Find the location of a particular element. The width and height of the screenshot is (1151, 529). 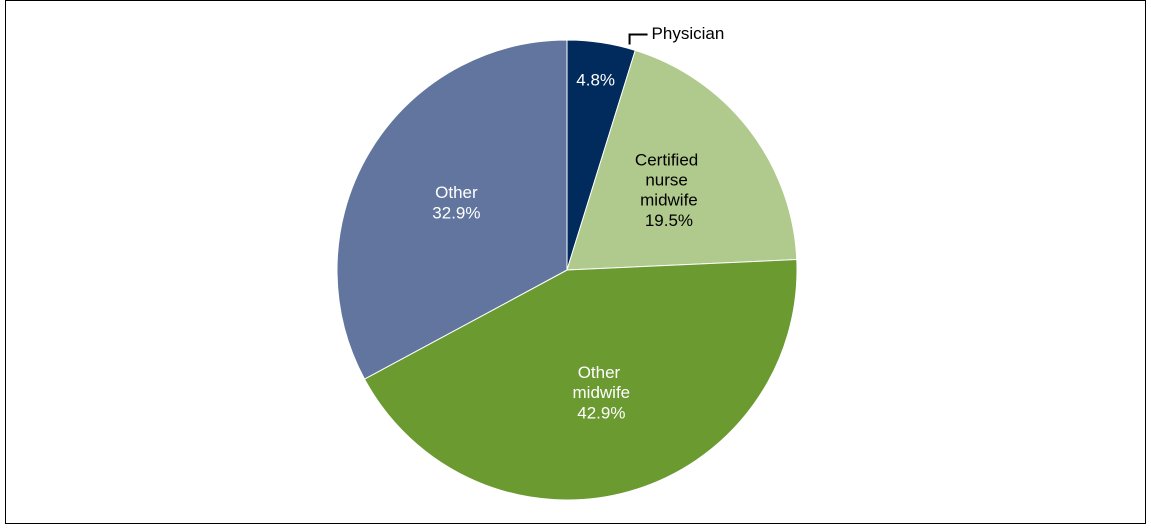

leader-line is located at coordinates (638, 39).